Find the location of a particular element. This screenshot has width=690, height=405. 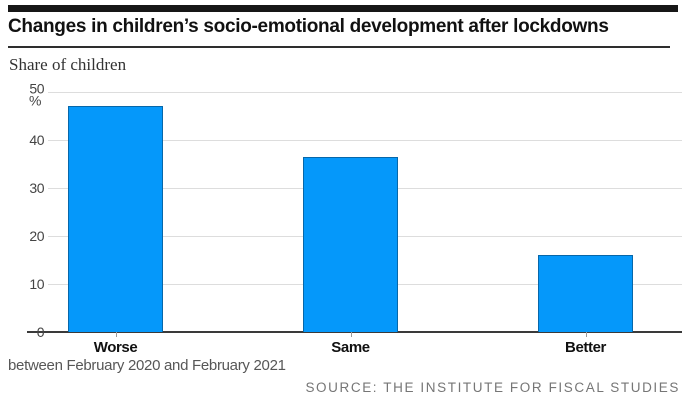

x-axis-baseline is located at coordinates (354, 332).